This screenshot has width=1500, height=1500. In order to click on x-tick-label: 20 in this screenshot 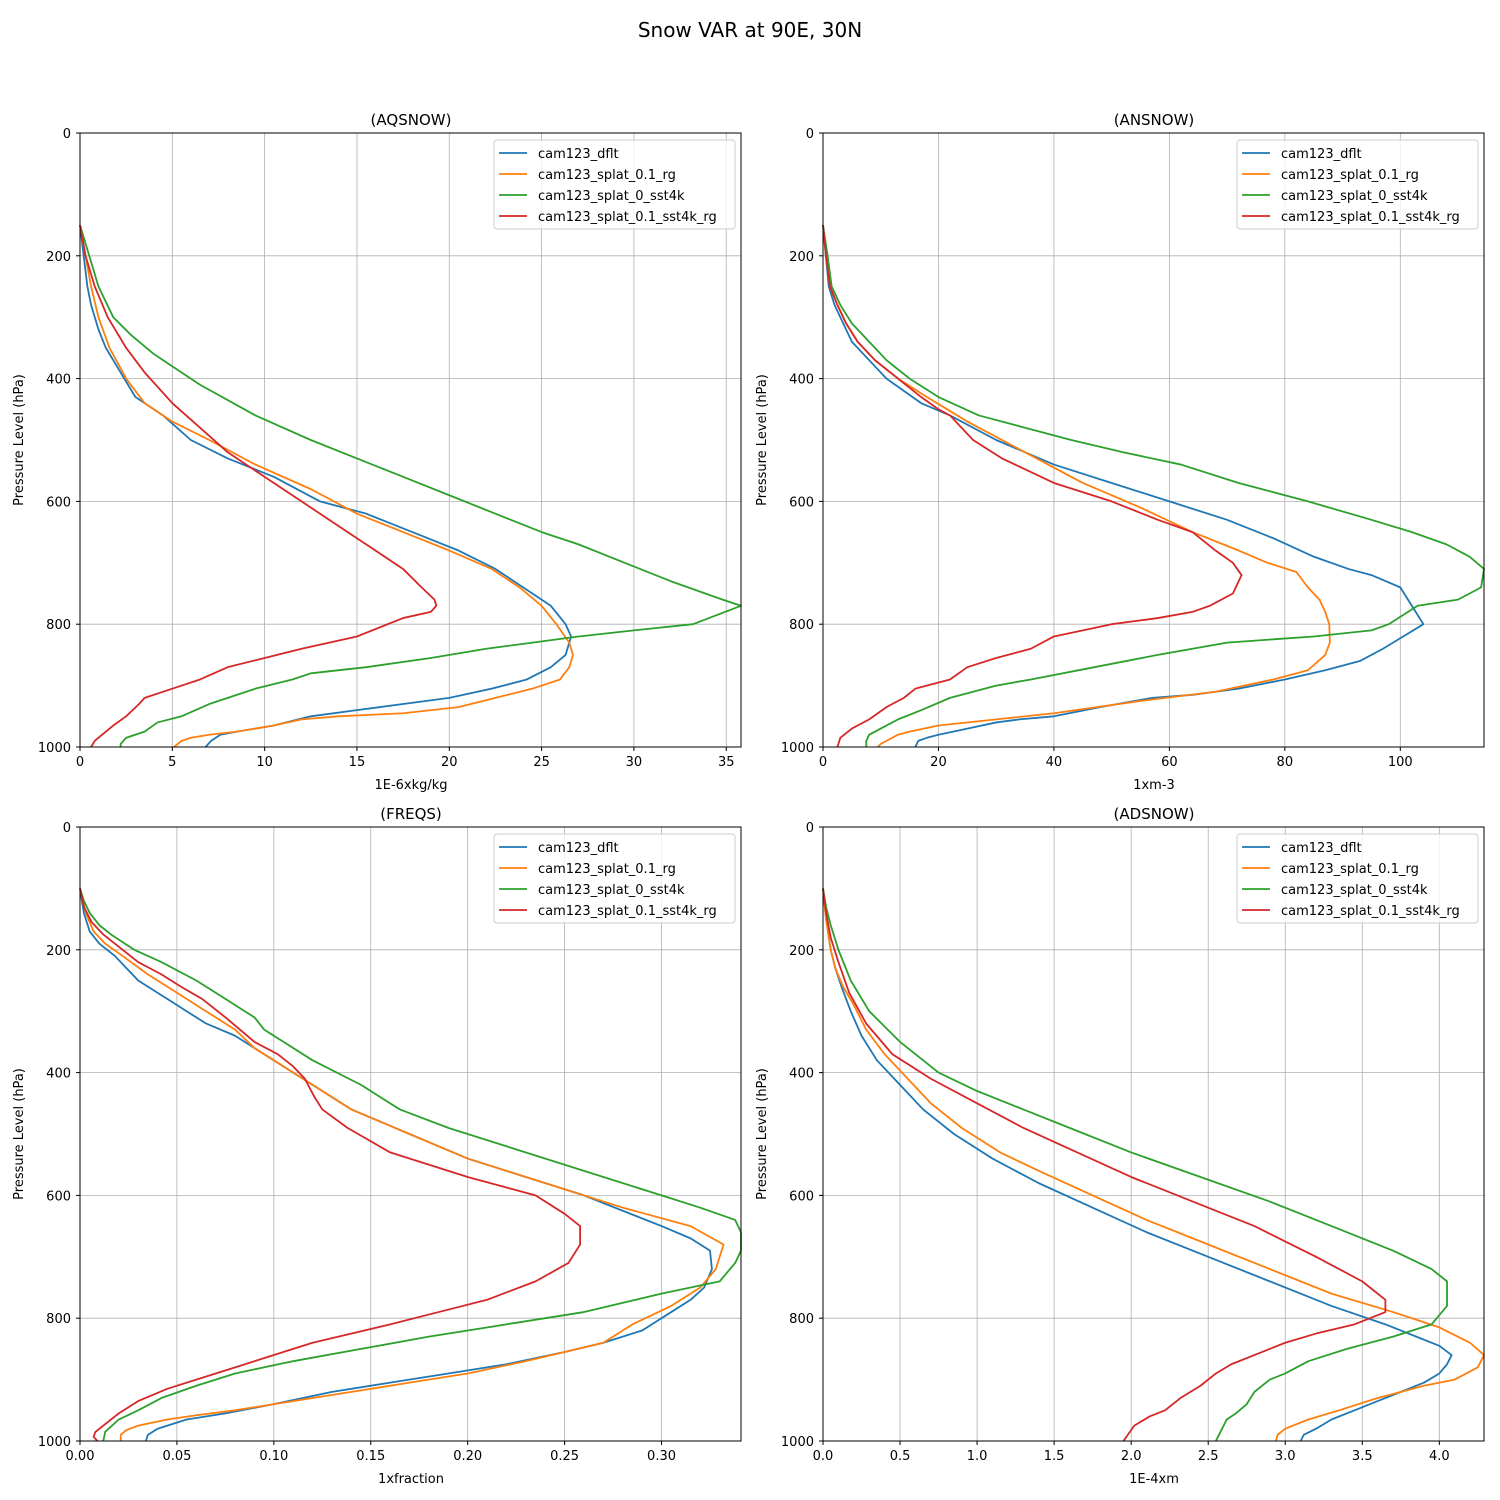, I will do `click(449, 762)`.